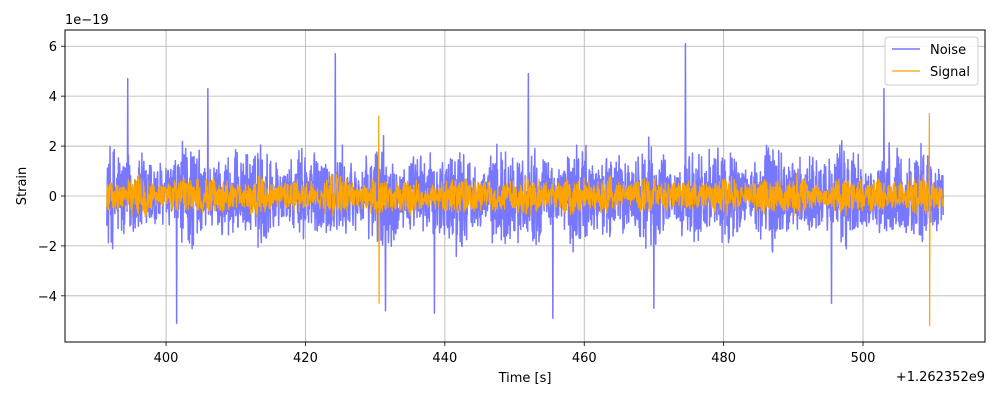 This screenshot has width=1000, height=400. What do you see at coordinates (723, 358) in the screenshot?
I see `x-tick-label: 480` at bounding box center [723, 358].